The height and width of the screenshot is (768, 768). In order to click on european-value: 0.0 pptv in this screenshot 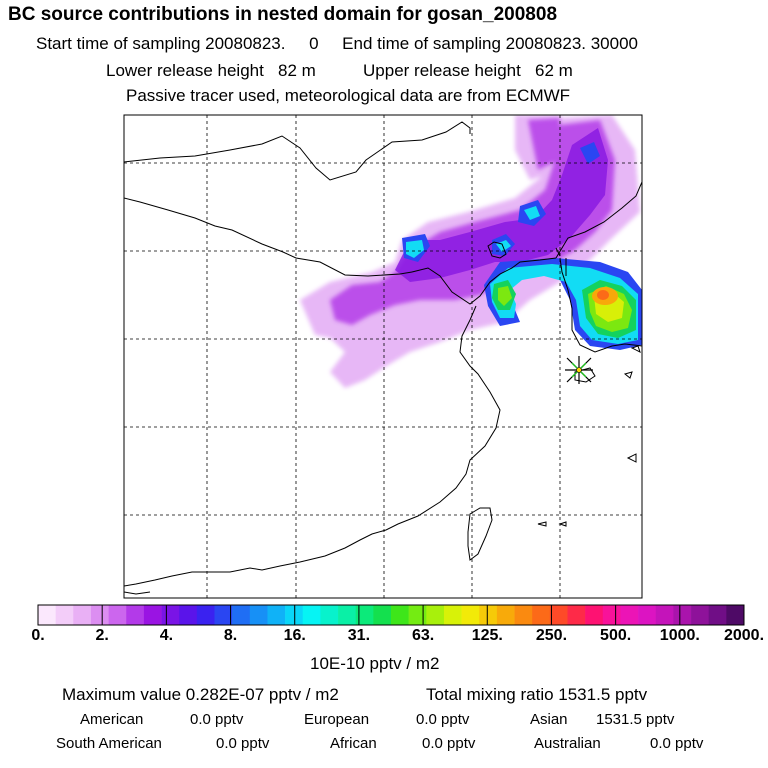, I will do `click(443, 719)`.